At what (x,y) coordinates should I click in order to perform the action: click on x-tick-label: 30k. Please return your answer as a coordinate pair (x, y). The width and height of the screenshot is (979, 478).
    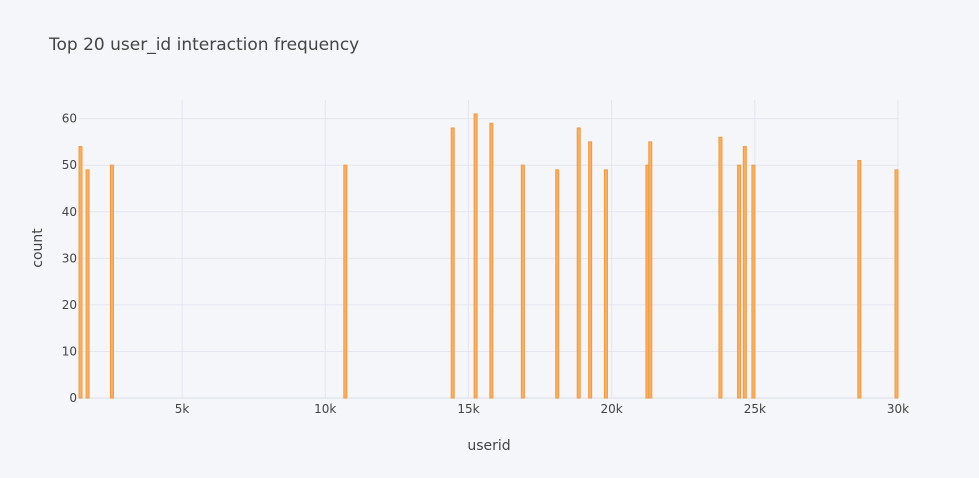
    Looking at the image, I should click on (898, 409).